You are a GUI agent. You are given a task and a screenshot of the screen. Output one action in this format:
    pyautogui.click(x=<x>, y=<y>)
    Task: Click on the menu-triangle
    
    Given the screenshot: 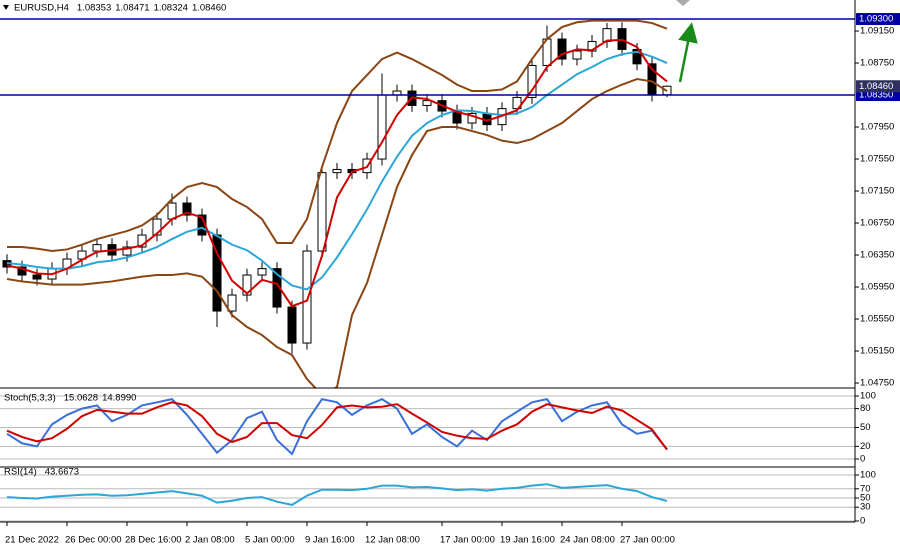 What is the action you would take?
    pyautogui.click(x=6, y=7)
    